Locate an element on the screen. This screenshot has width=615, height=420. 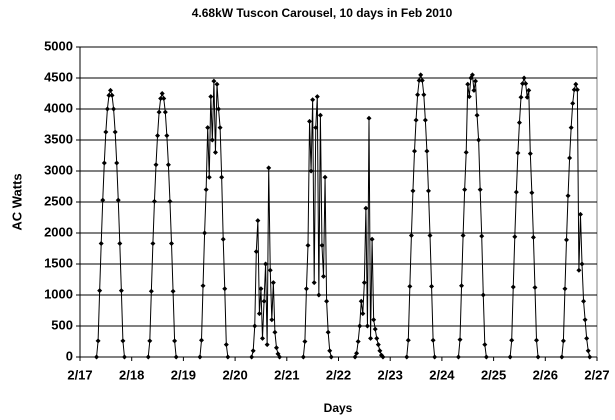
y-tick-label: 4500 is located at coordinates (58, 76).